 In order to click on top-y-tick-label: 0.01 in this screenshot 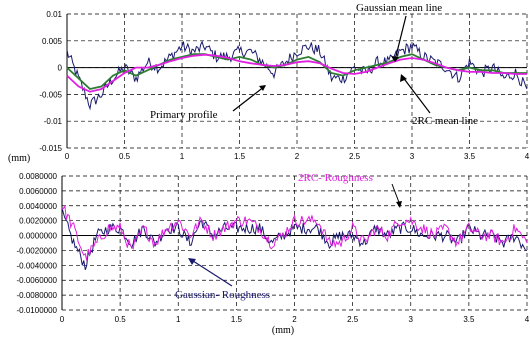, I will do `click(54, 14)`.